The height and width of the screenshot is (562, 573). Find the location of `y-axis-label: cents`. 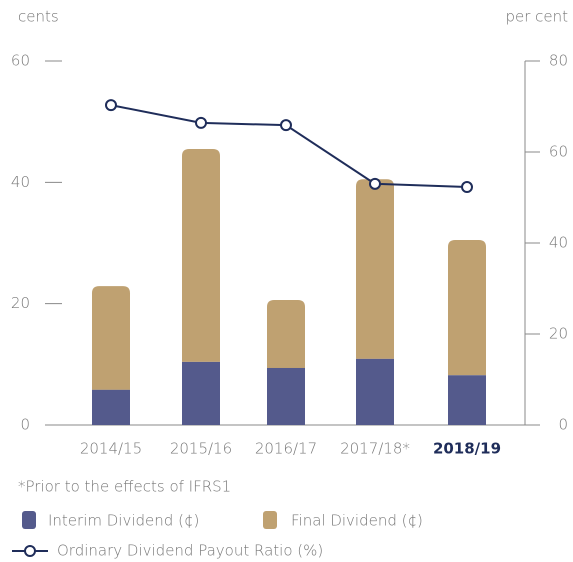

y-axis-label: cents is located at coordinates (38, 17).